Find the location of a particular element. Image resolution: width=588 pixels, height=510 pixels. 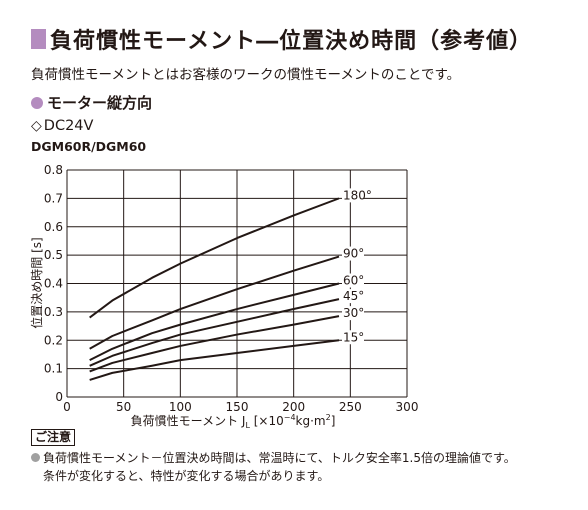

y-tick-label: 0.5 is located at coordinates (53, 255).